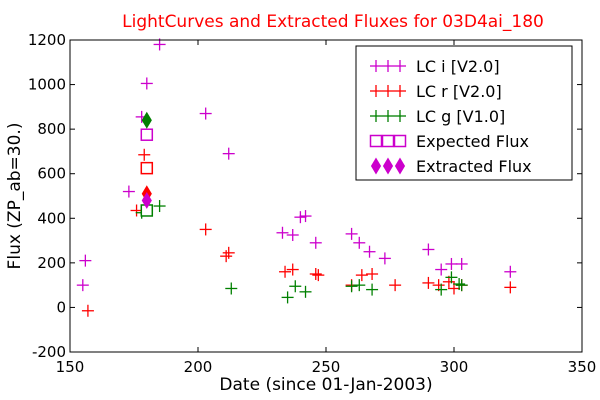 This screenshot has width=600, height=400. Describe the element at coordinates (198, 367) in the screenshot. I see `x-tick-label: 200` at that location.